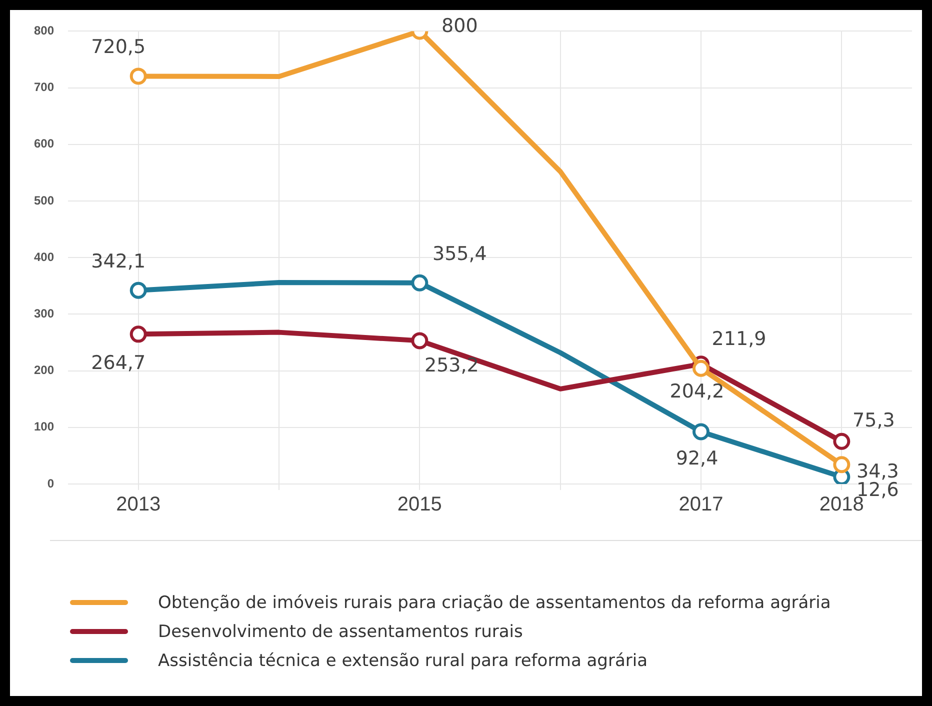  I want to click on y-tick-label: 200, so click(44, 370).